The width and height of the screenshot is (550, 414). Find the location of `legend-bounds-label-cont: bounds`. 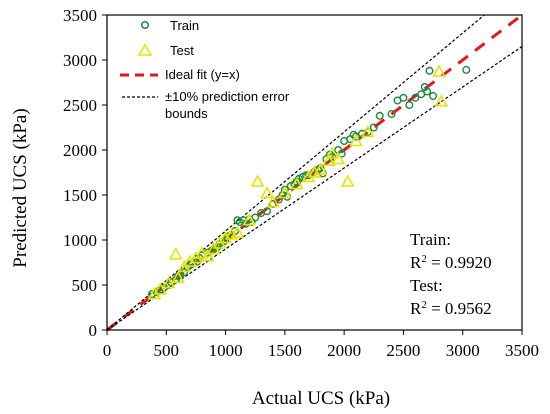

legend-bounds-label-cont: bounds is located at coordinates (186, 113).